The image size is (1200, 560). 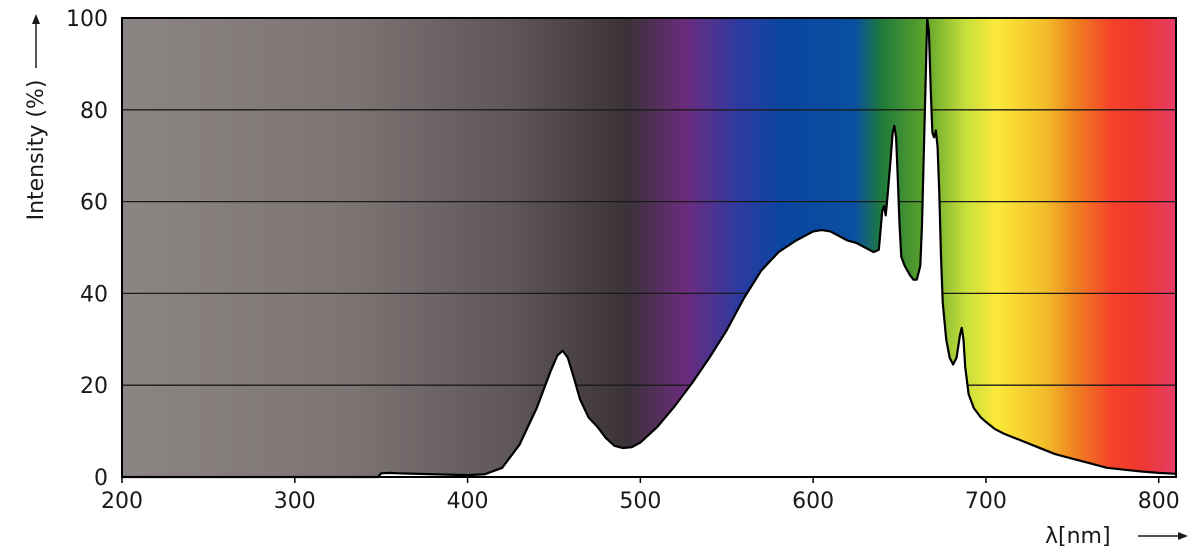 What do you see at coordinates (295, 501) in the screenshot?
I see `x-tick-label-300: 300` at bounding box center [295, 501].